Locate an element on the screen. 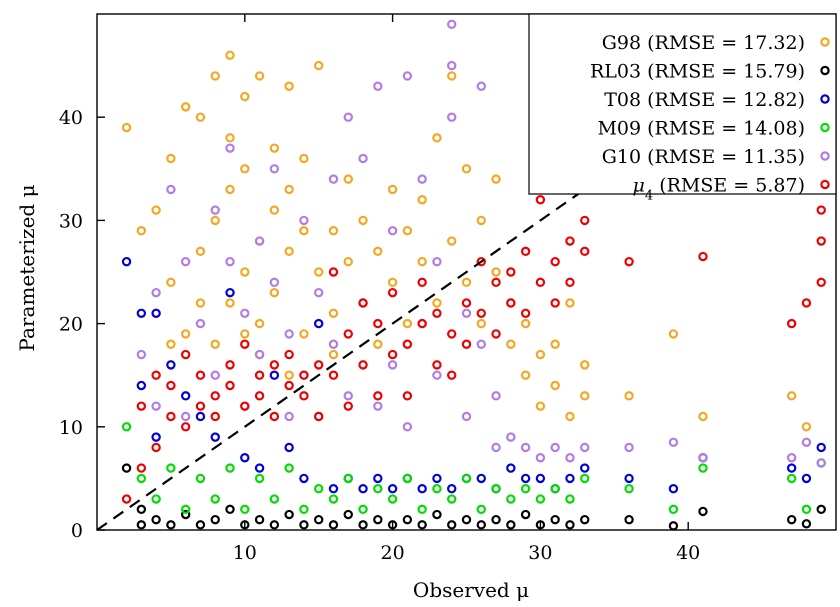 Image resolution: width=840 pixels, height=607 pixels. y-tick-label: 0 is located at coordinates (77, 531).